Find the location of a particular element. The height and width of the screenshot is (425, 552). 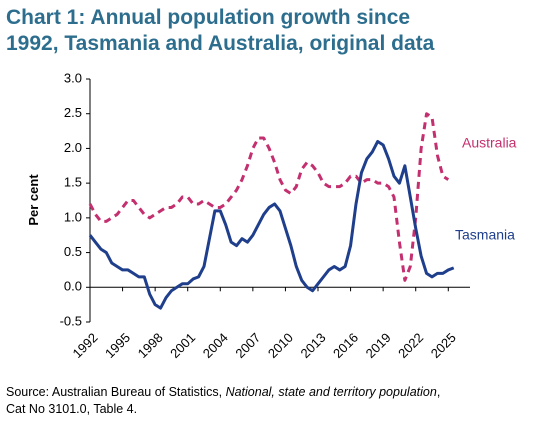

chart-title: Chart 1: Annual population growth since is located at coordinates (208, 17).